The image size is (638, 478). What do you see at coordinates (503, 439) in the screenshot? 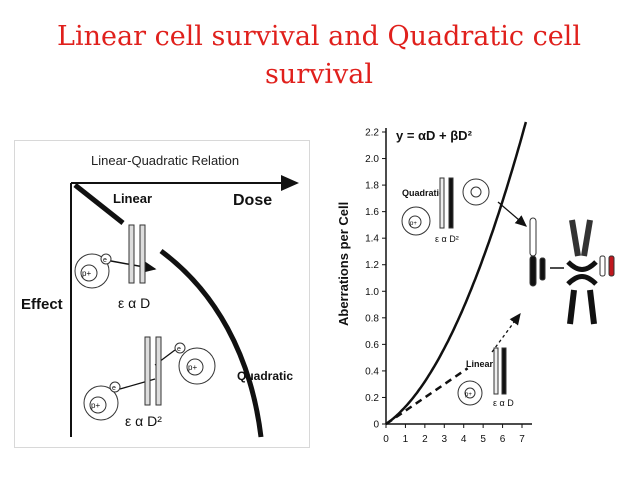
I see `x-tick-label: 6` at bounding box center [503, 439].